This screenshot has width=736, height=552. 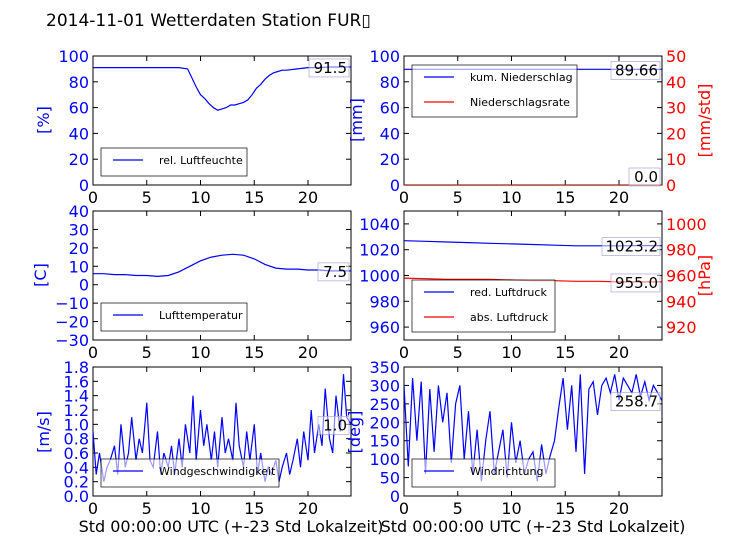 I want to click on y-tick-label-right: 20, so click(x=676, y=133).